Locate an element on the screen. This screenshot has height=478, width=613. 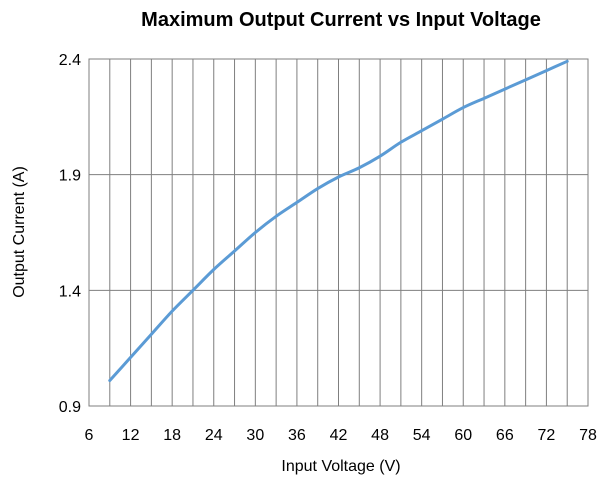
x-tick-label: 60 is located at coordinates (463, 435).